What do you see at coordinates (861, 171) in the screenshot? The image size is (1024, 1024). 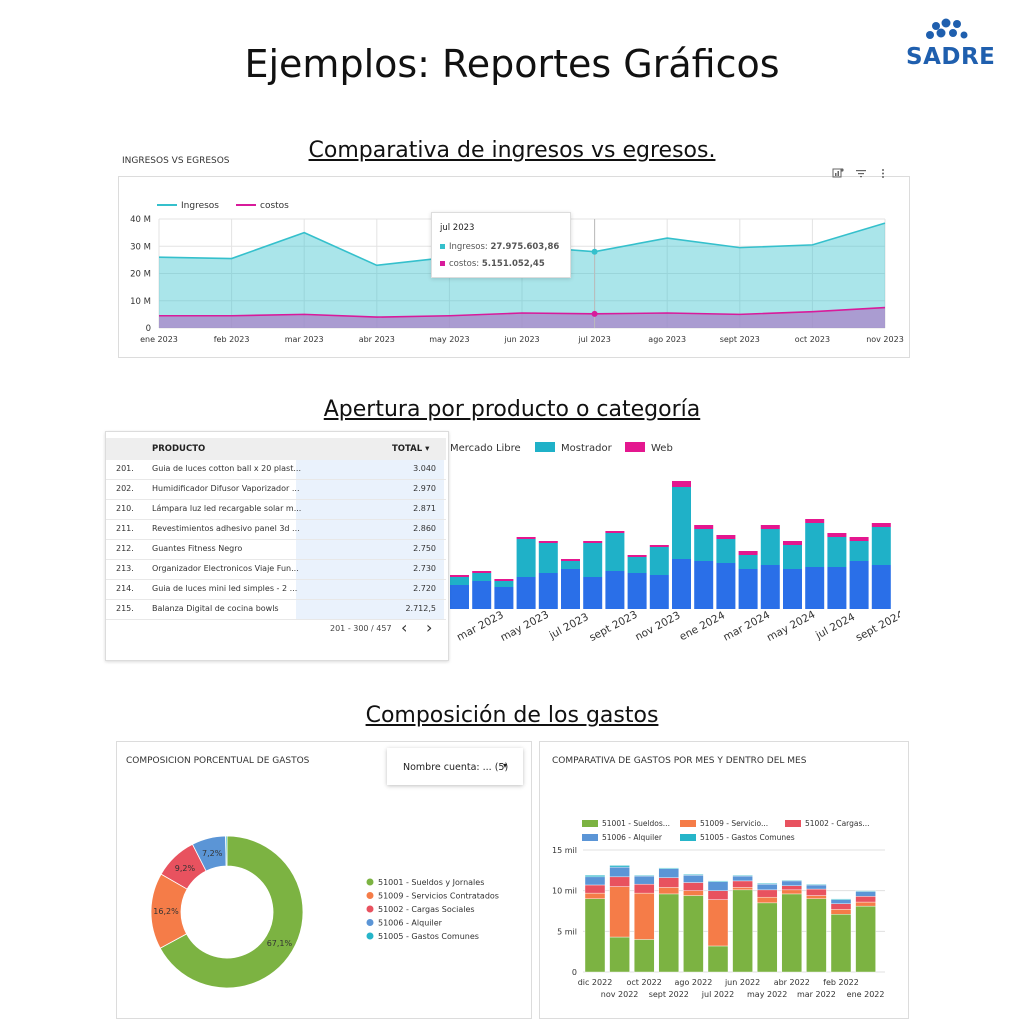 I see `filter-icon` at bounding box center [861, 171].